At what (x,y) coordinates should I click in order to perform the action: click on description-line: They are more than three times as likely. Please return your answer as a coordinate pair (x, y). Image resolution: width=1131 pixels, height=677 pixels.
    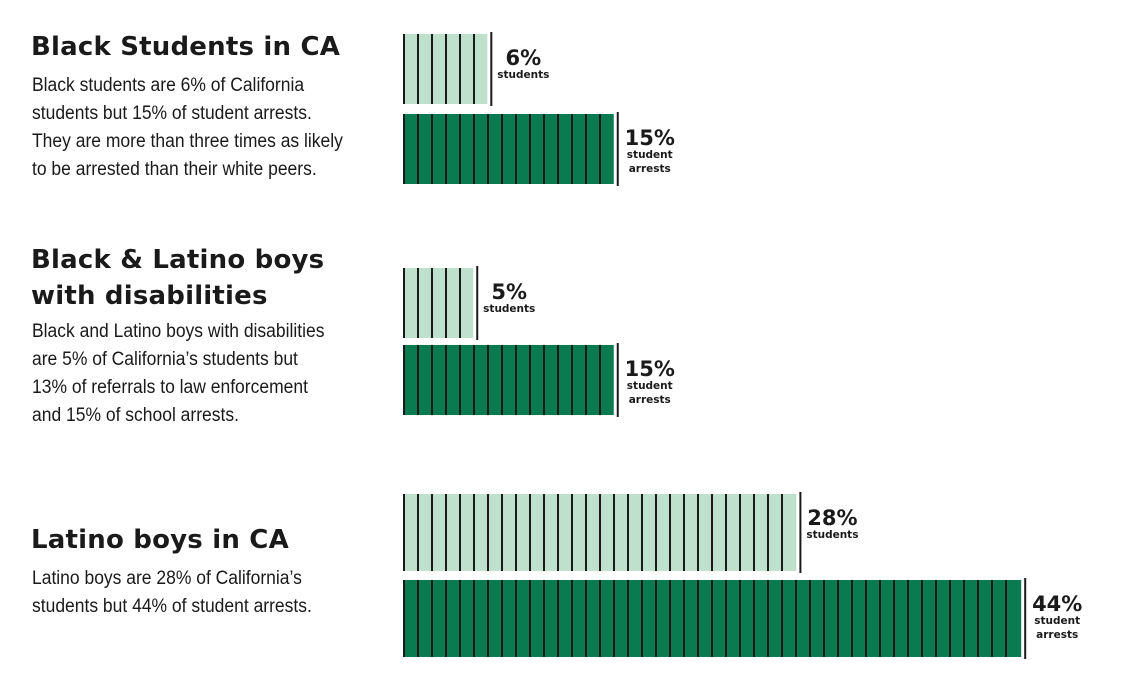
    Looking at the image, I should click on (187, 141).